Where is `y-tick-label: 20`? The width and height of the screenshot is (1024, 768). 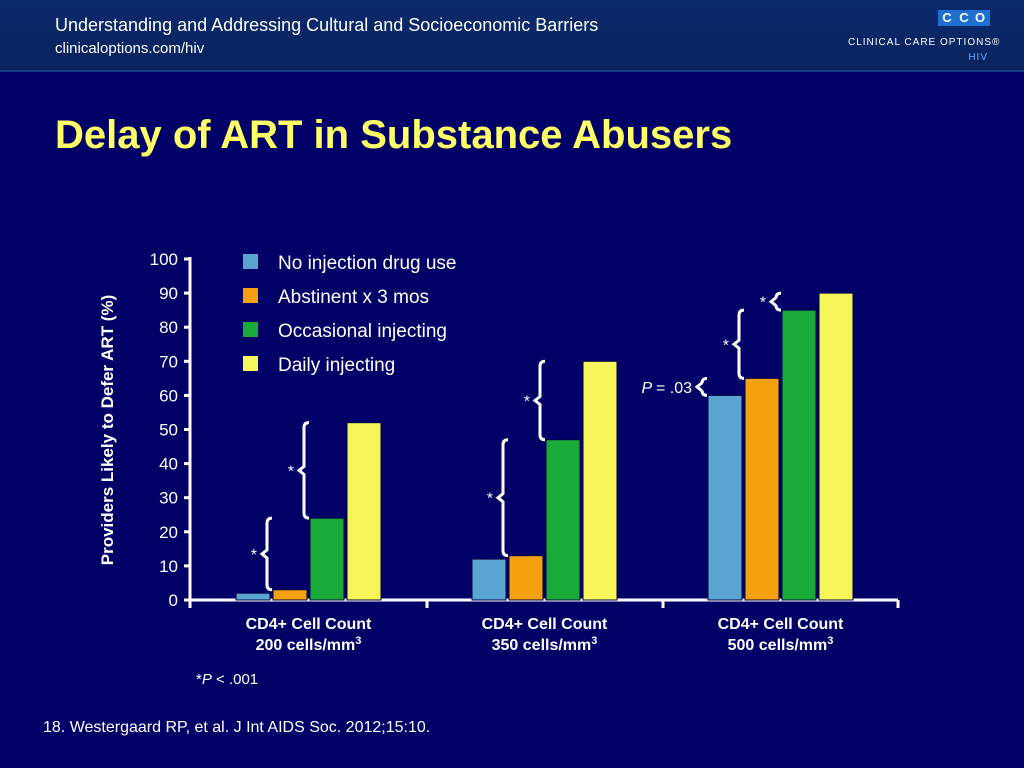 y-tick-label: 20 is located at coordinates (168, 532).